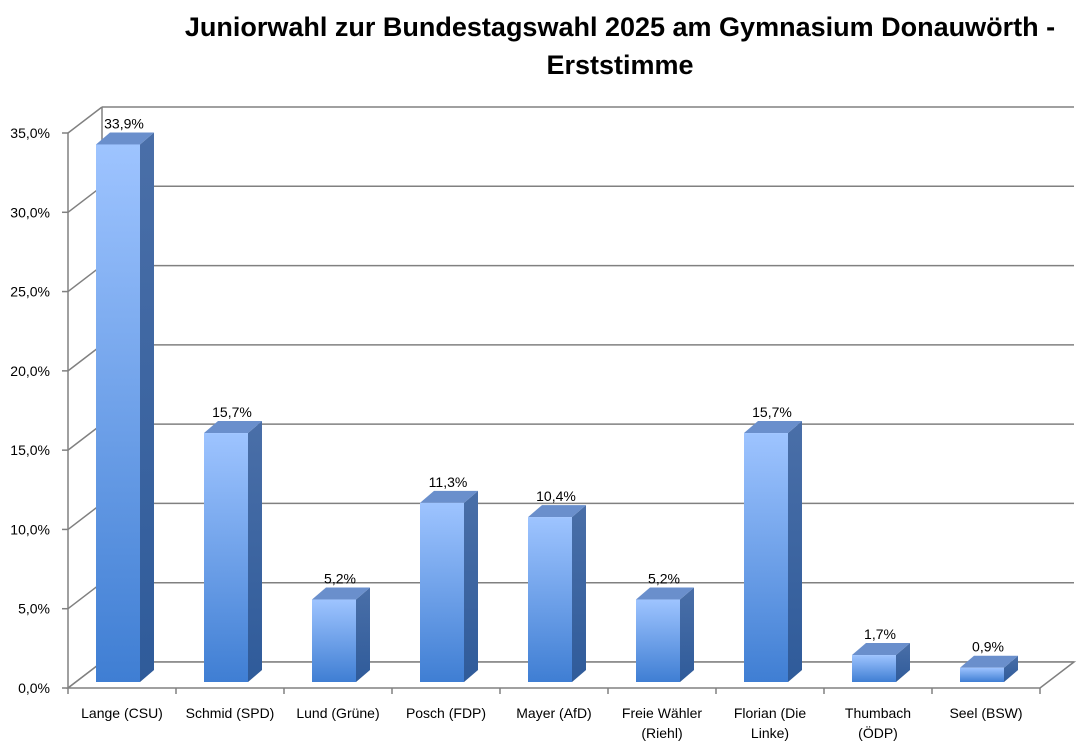 The image size is (1090, 748). What do you see at coordinates (556, 496) in the screenshot?
I see `data-label: 10,4%` at bounding box center [556, 496].